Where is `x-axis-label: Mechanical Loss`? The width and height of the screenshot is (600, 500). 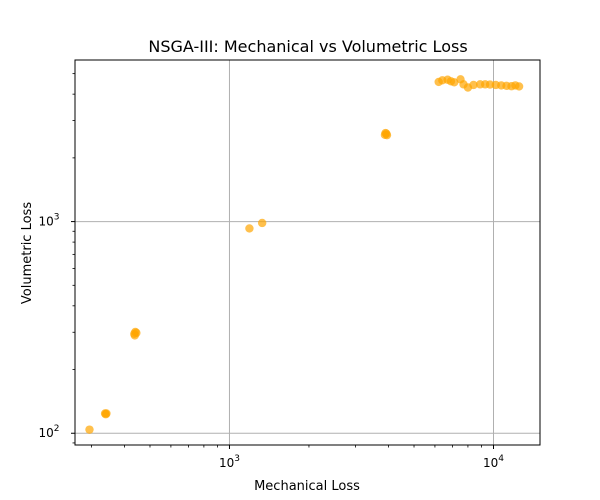
x-axis-label: Mechanical Loss is located at coordinates (307, 486).